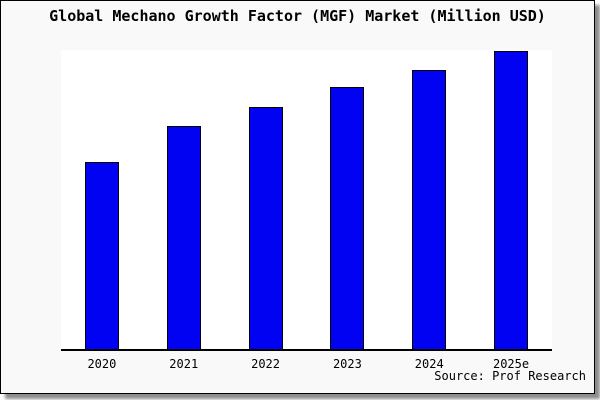 This screenshot has height=400, width=600. I want to click on bar-2021, so click(183, 237).